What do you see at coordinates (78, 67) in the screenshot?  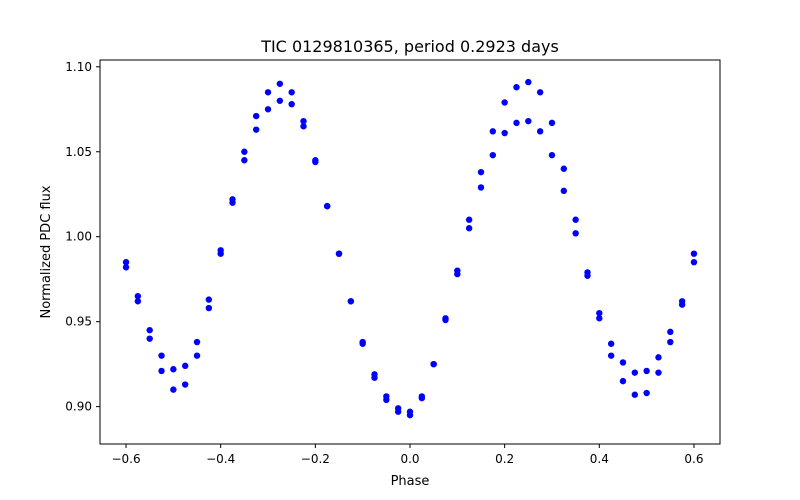 I see `y-tick-label: 1.10` at bounding box center [78, 67].